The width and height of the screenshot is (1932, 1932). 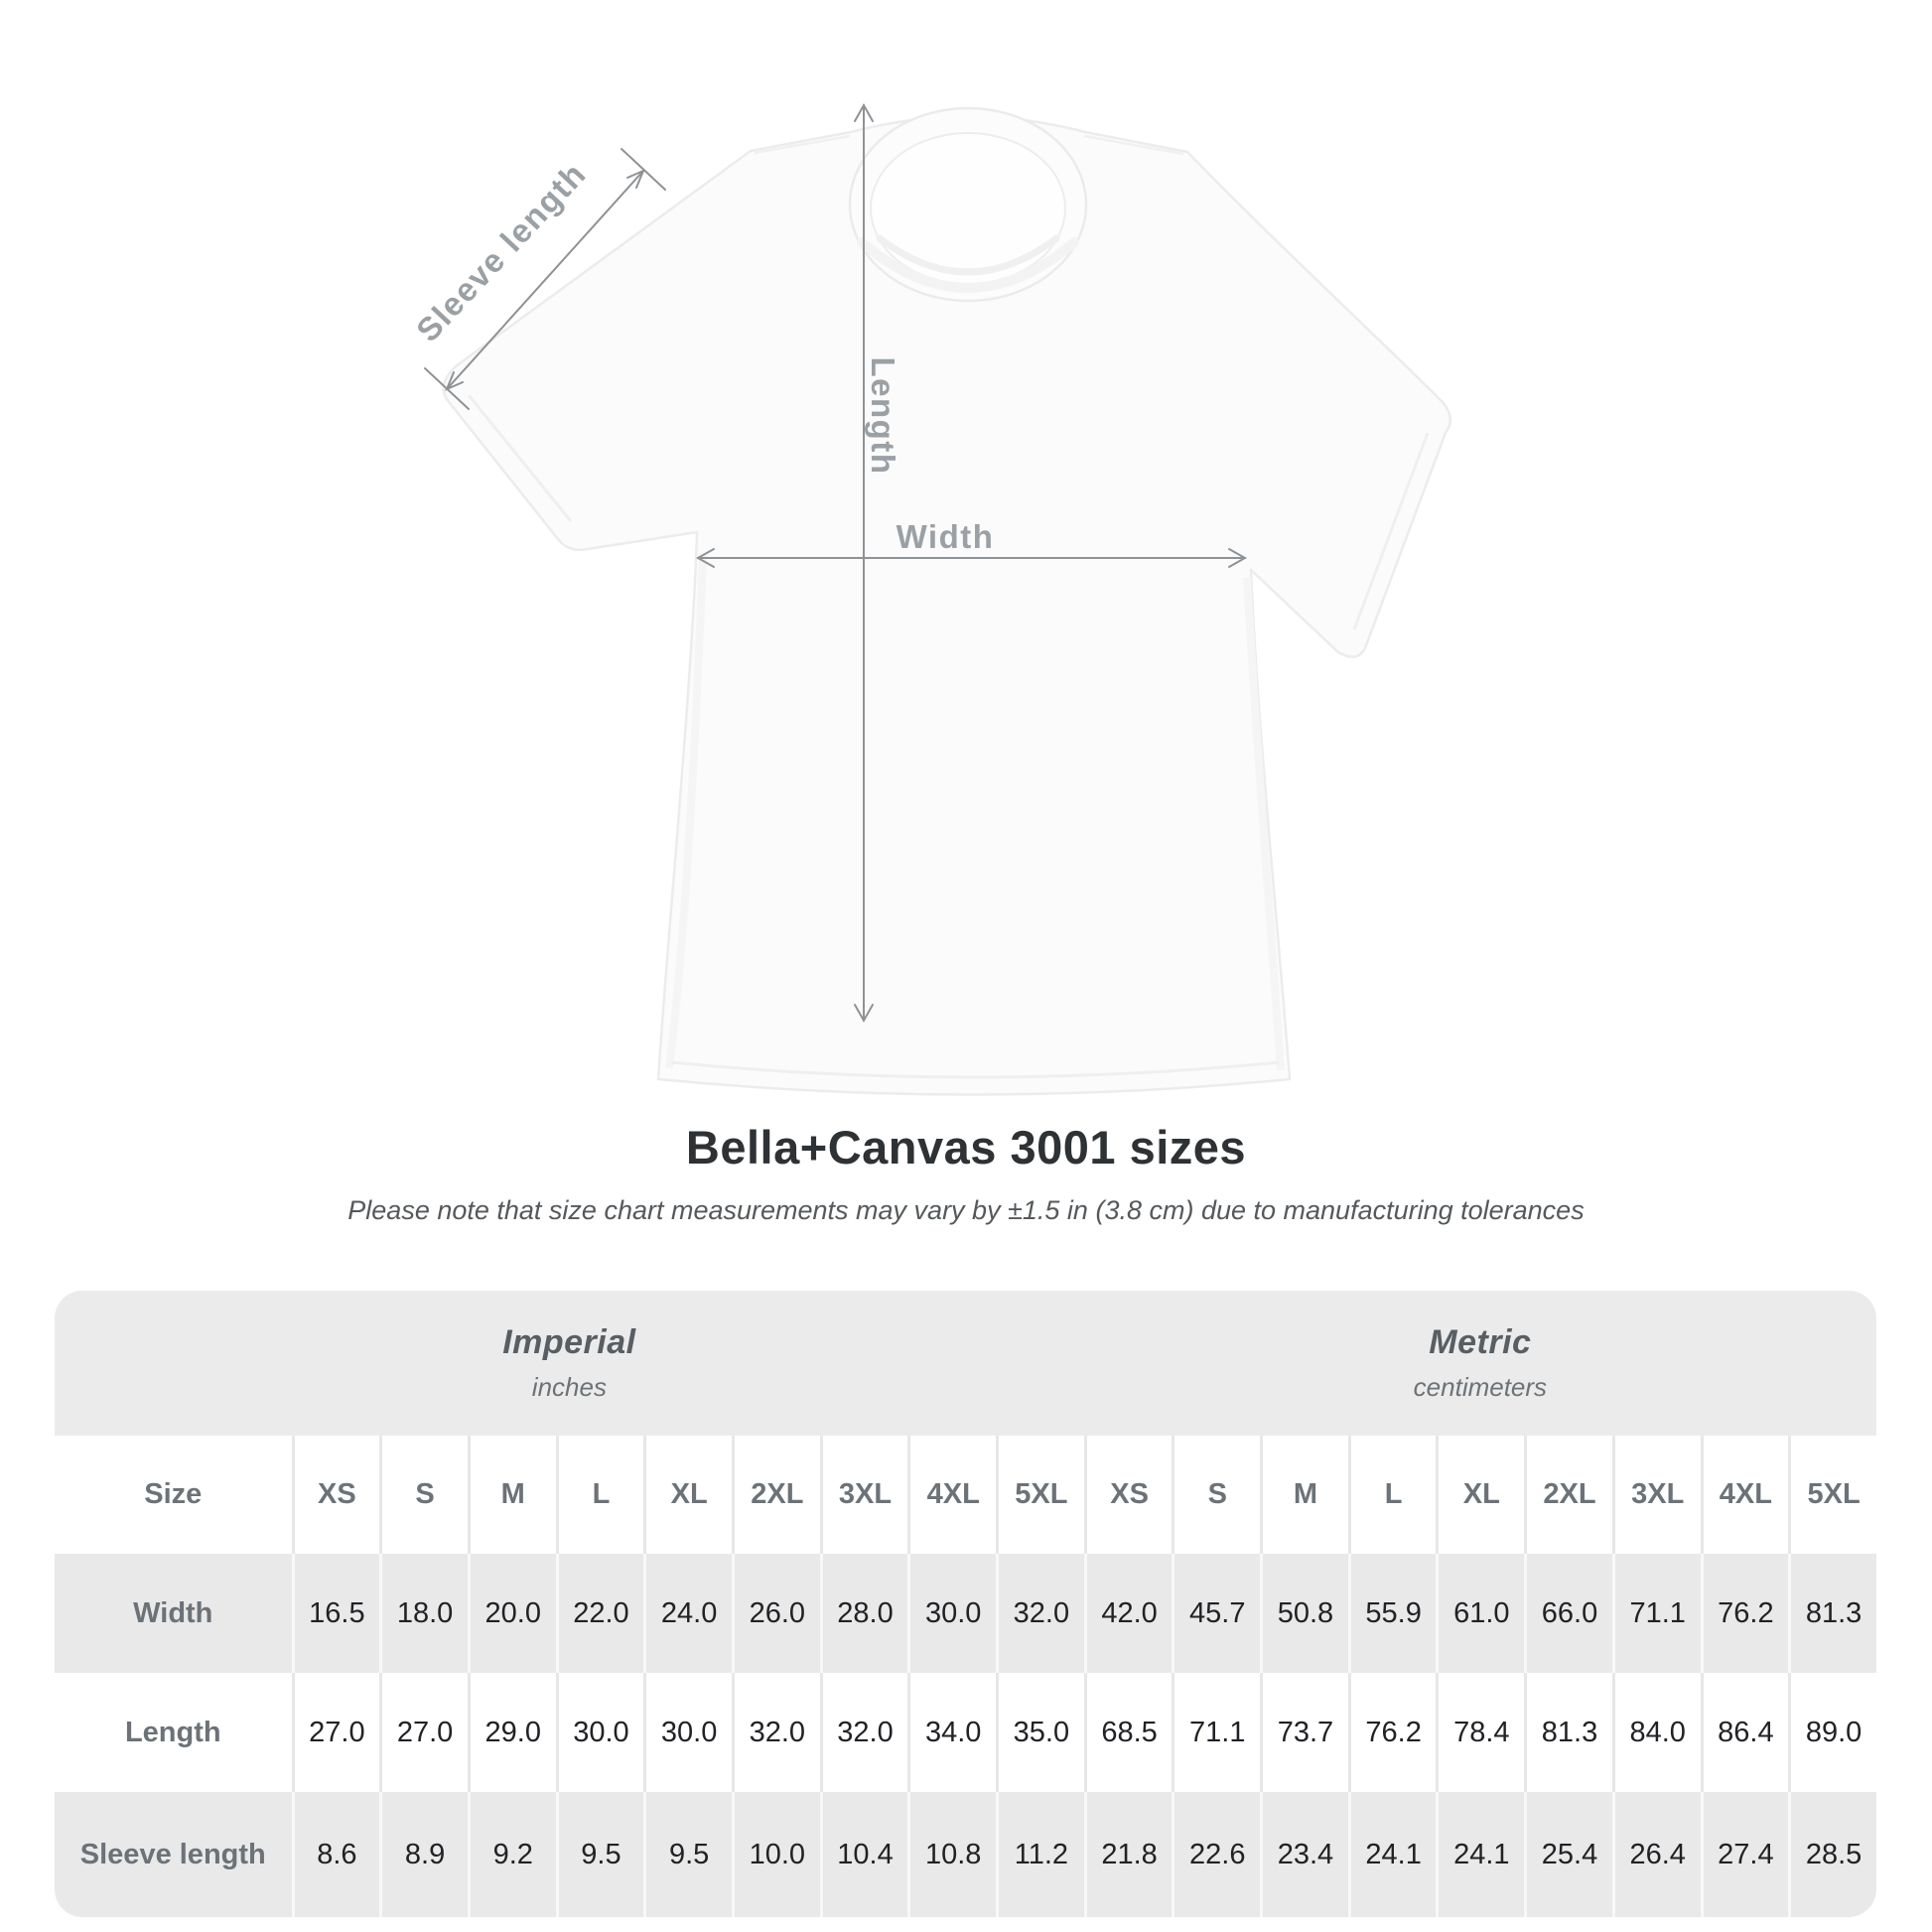 What do you see at coordinates (1133, 145) in the screenshot?
I see `right-shoulder-seam` at bounding box center [1133, 145].